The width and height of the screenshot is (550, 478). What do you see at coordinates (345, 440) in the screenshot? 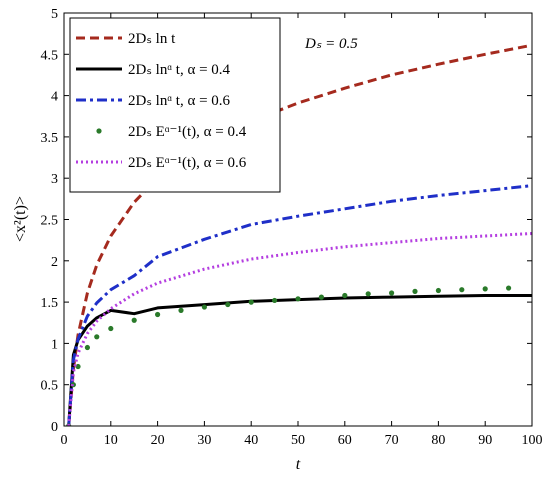
I see `x-tick-label: 60` at bounding box center [345, 440].